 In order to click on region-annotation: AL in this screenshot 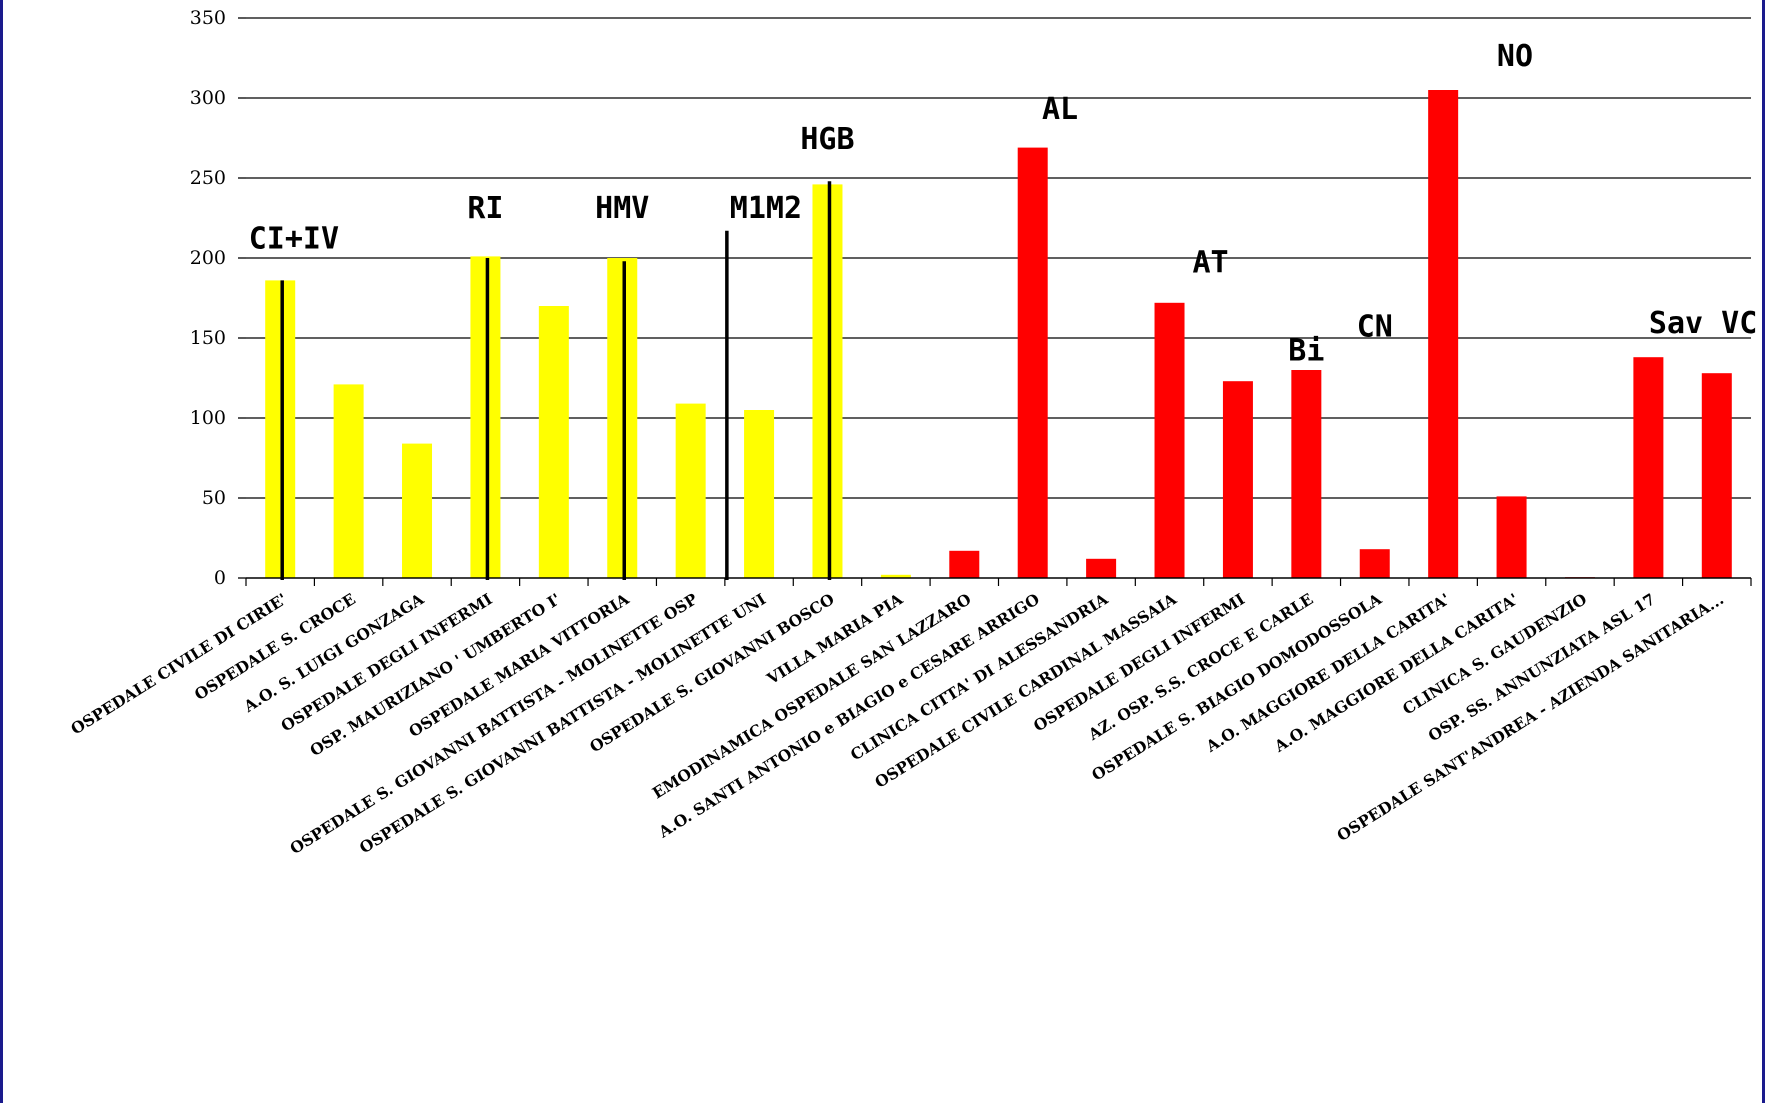, I will do `click(1060, 109)`.